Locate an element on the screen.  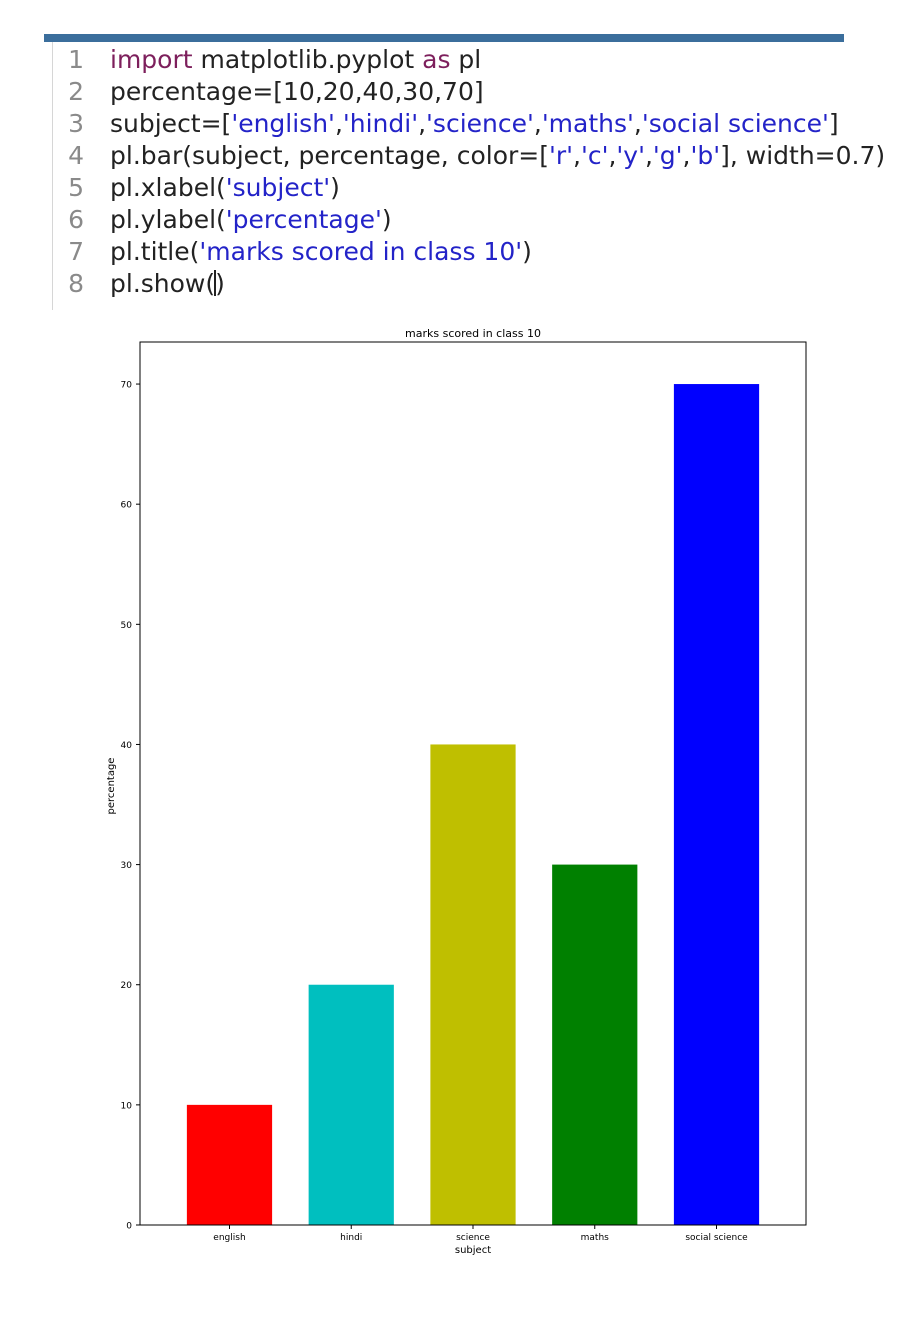
code-token: pl.show( is located at coordinates (163, 283).